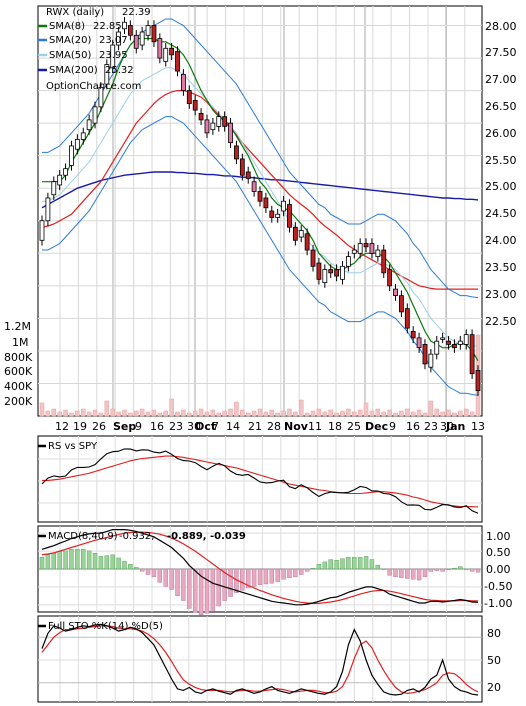 The image size is (526, 706). Describe the element at coordinates (70, 55) in the screenshot. I see `legend-name-sma50: SMA(50)` at that location.